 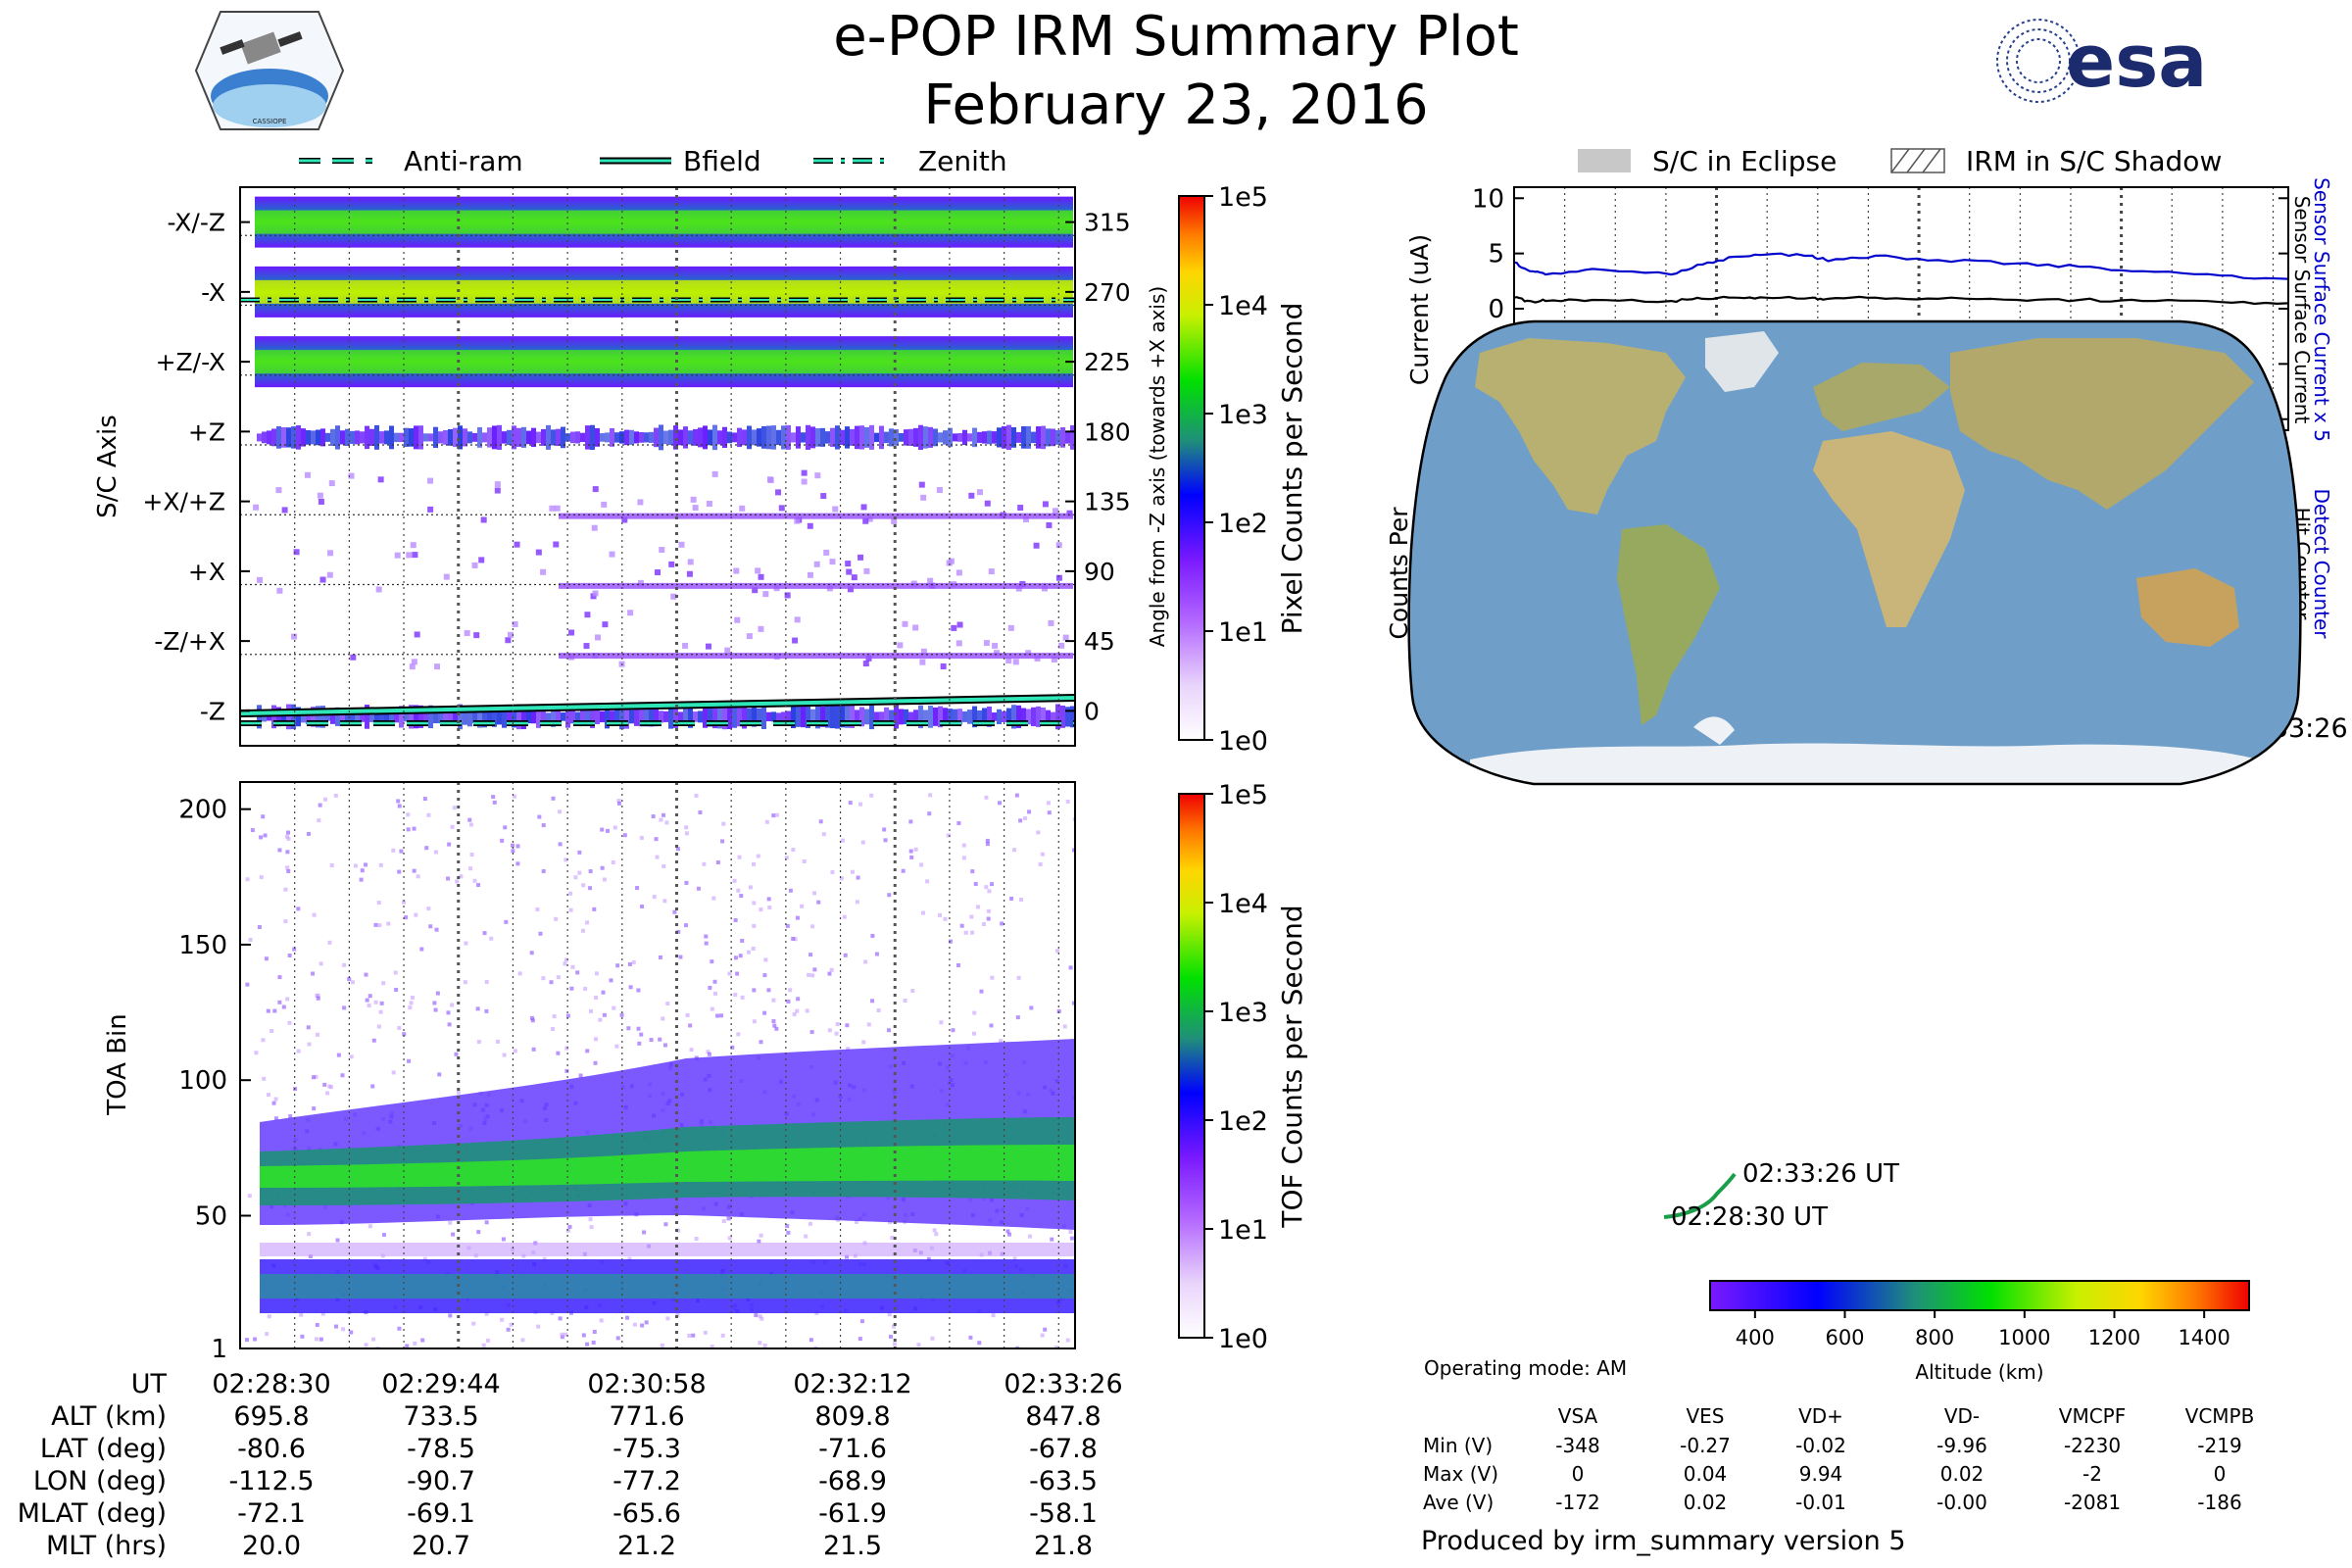 What do you see at coordinates (646, 1416) in the screenshot?
I see `ephem-cell-1-2: 771.6` at bounding box center [646, 1416].